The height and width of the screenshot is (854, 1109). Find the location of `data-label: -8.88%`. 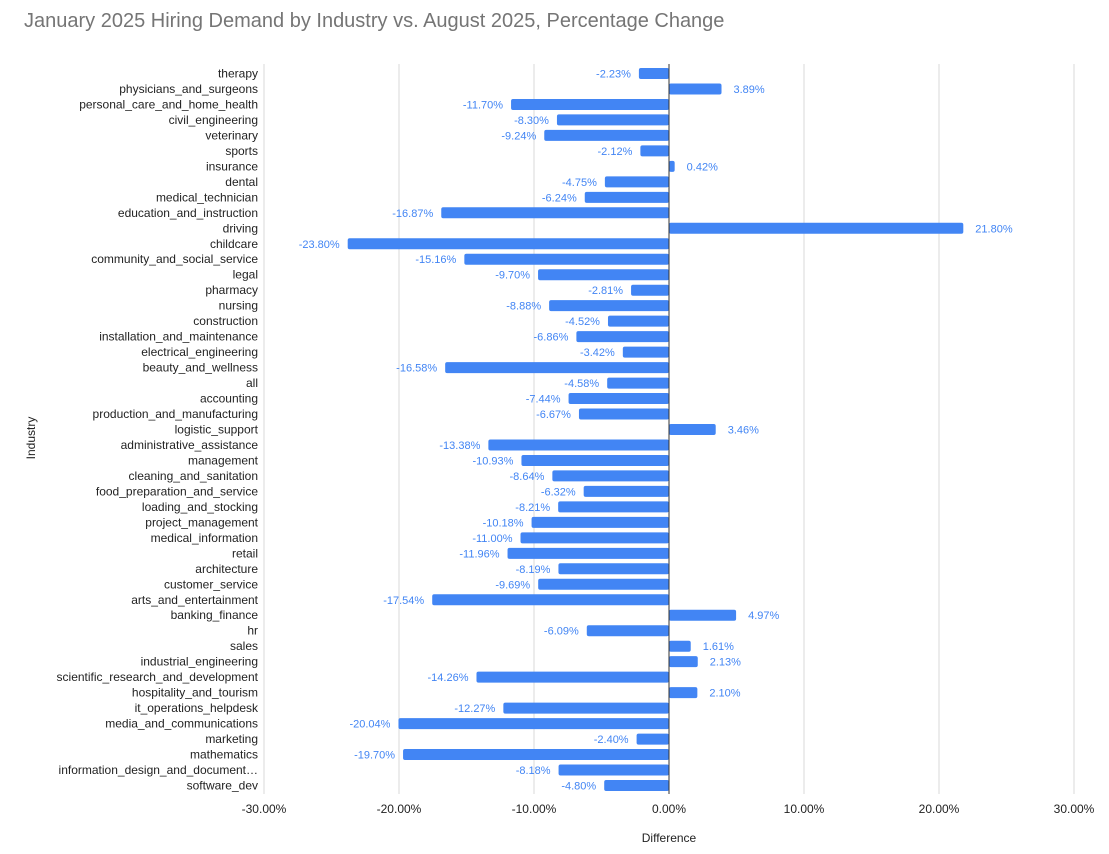

data-label: -8.88% is located at coordinates (523, 307).